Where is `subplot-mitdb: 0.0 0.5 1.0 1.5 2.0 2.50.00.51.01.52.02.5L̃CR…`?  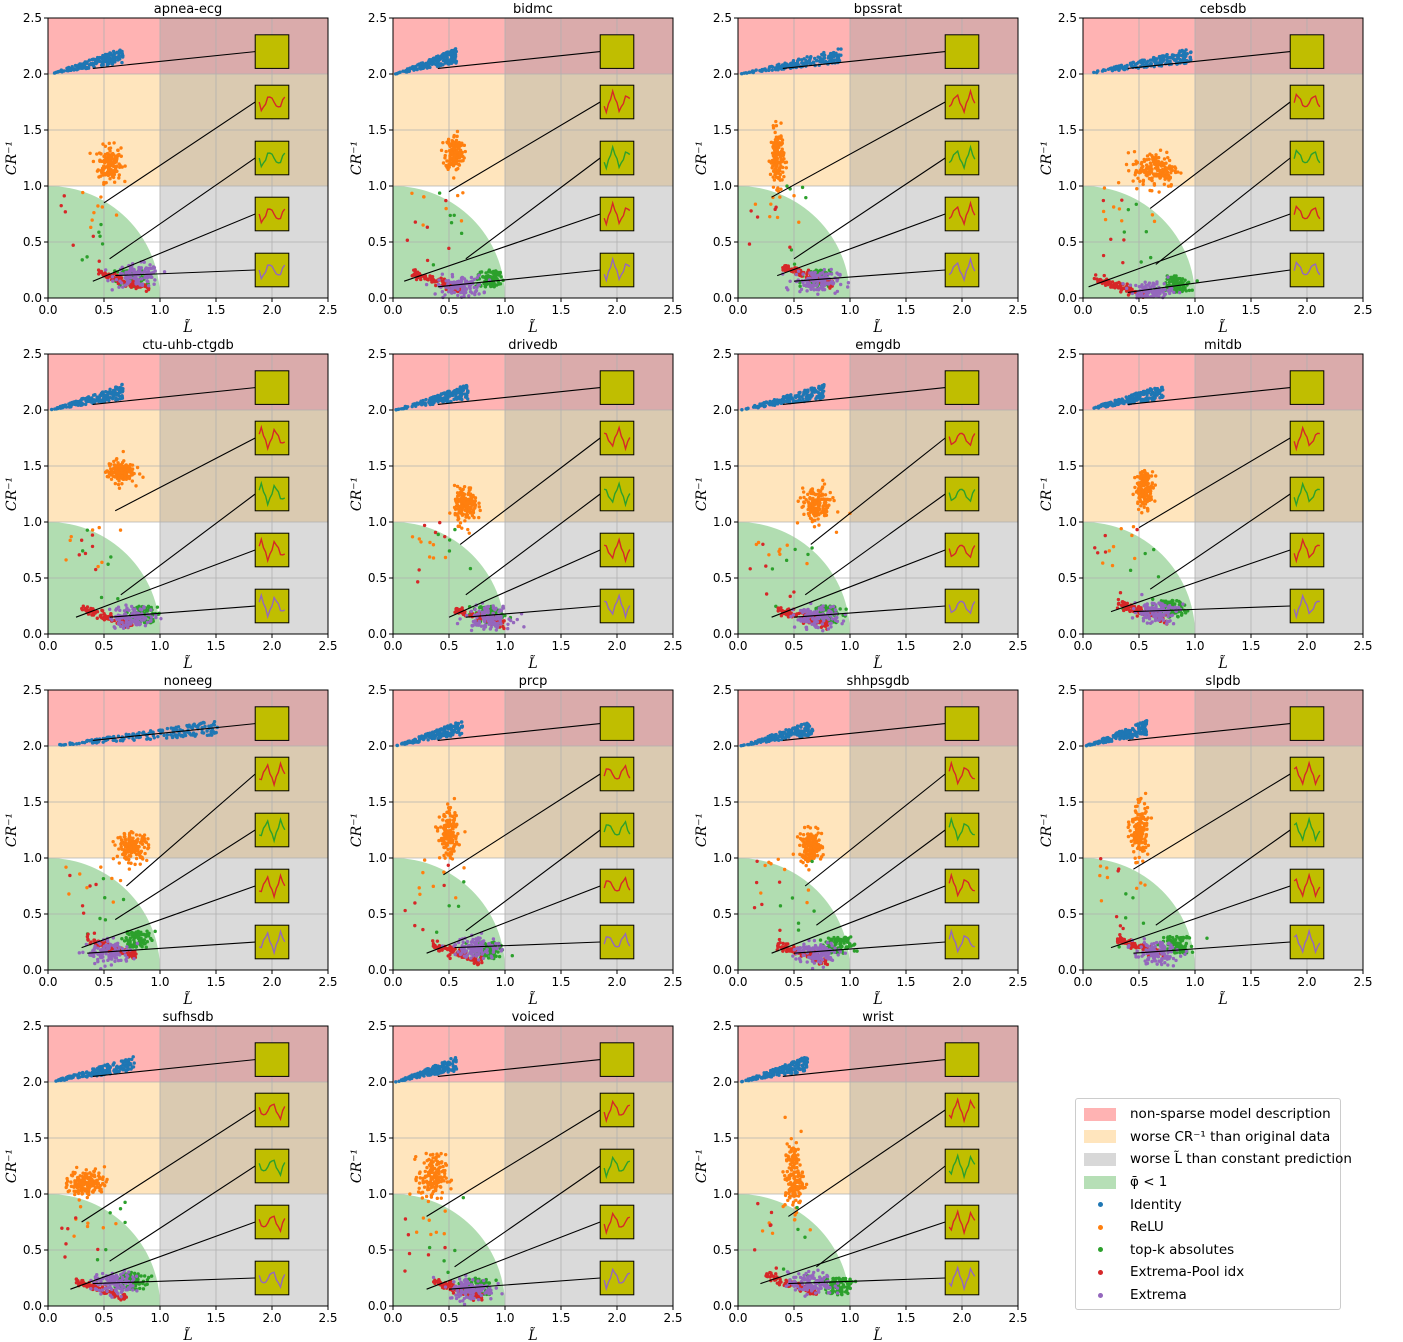 subplot-mitdb: 0.0 0.5 1.0 1.5 2.0 2.50.00.51.01.52.02.5L̃CR… is located at coordinates (1206, 505).